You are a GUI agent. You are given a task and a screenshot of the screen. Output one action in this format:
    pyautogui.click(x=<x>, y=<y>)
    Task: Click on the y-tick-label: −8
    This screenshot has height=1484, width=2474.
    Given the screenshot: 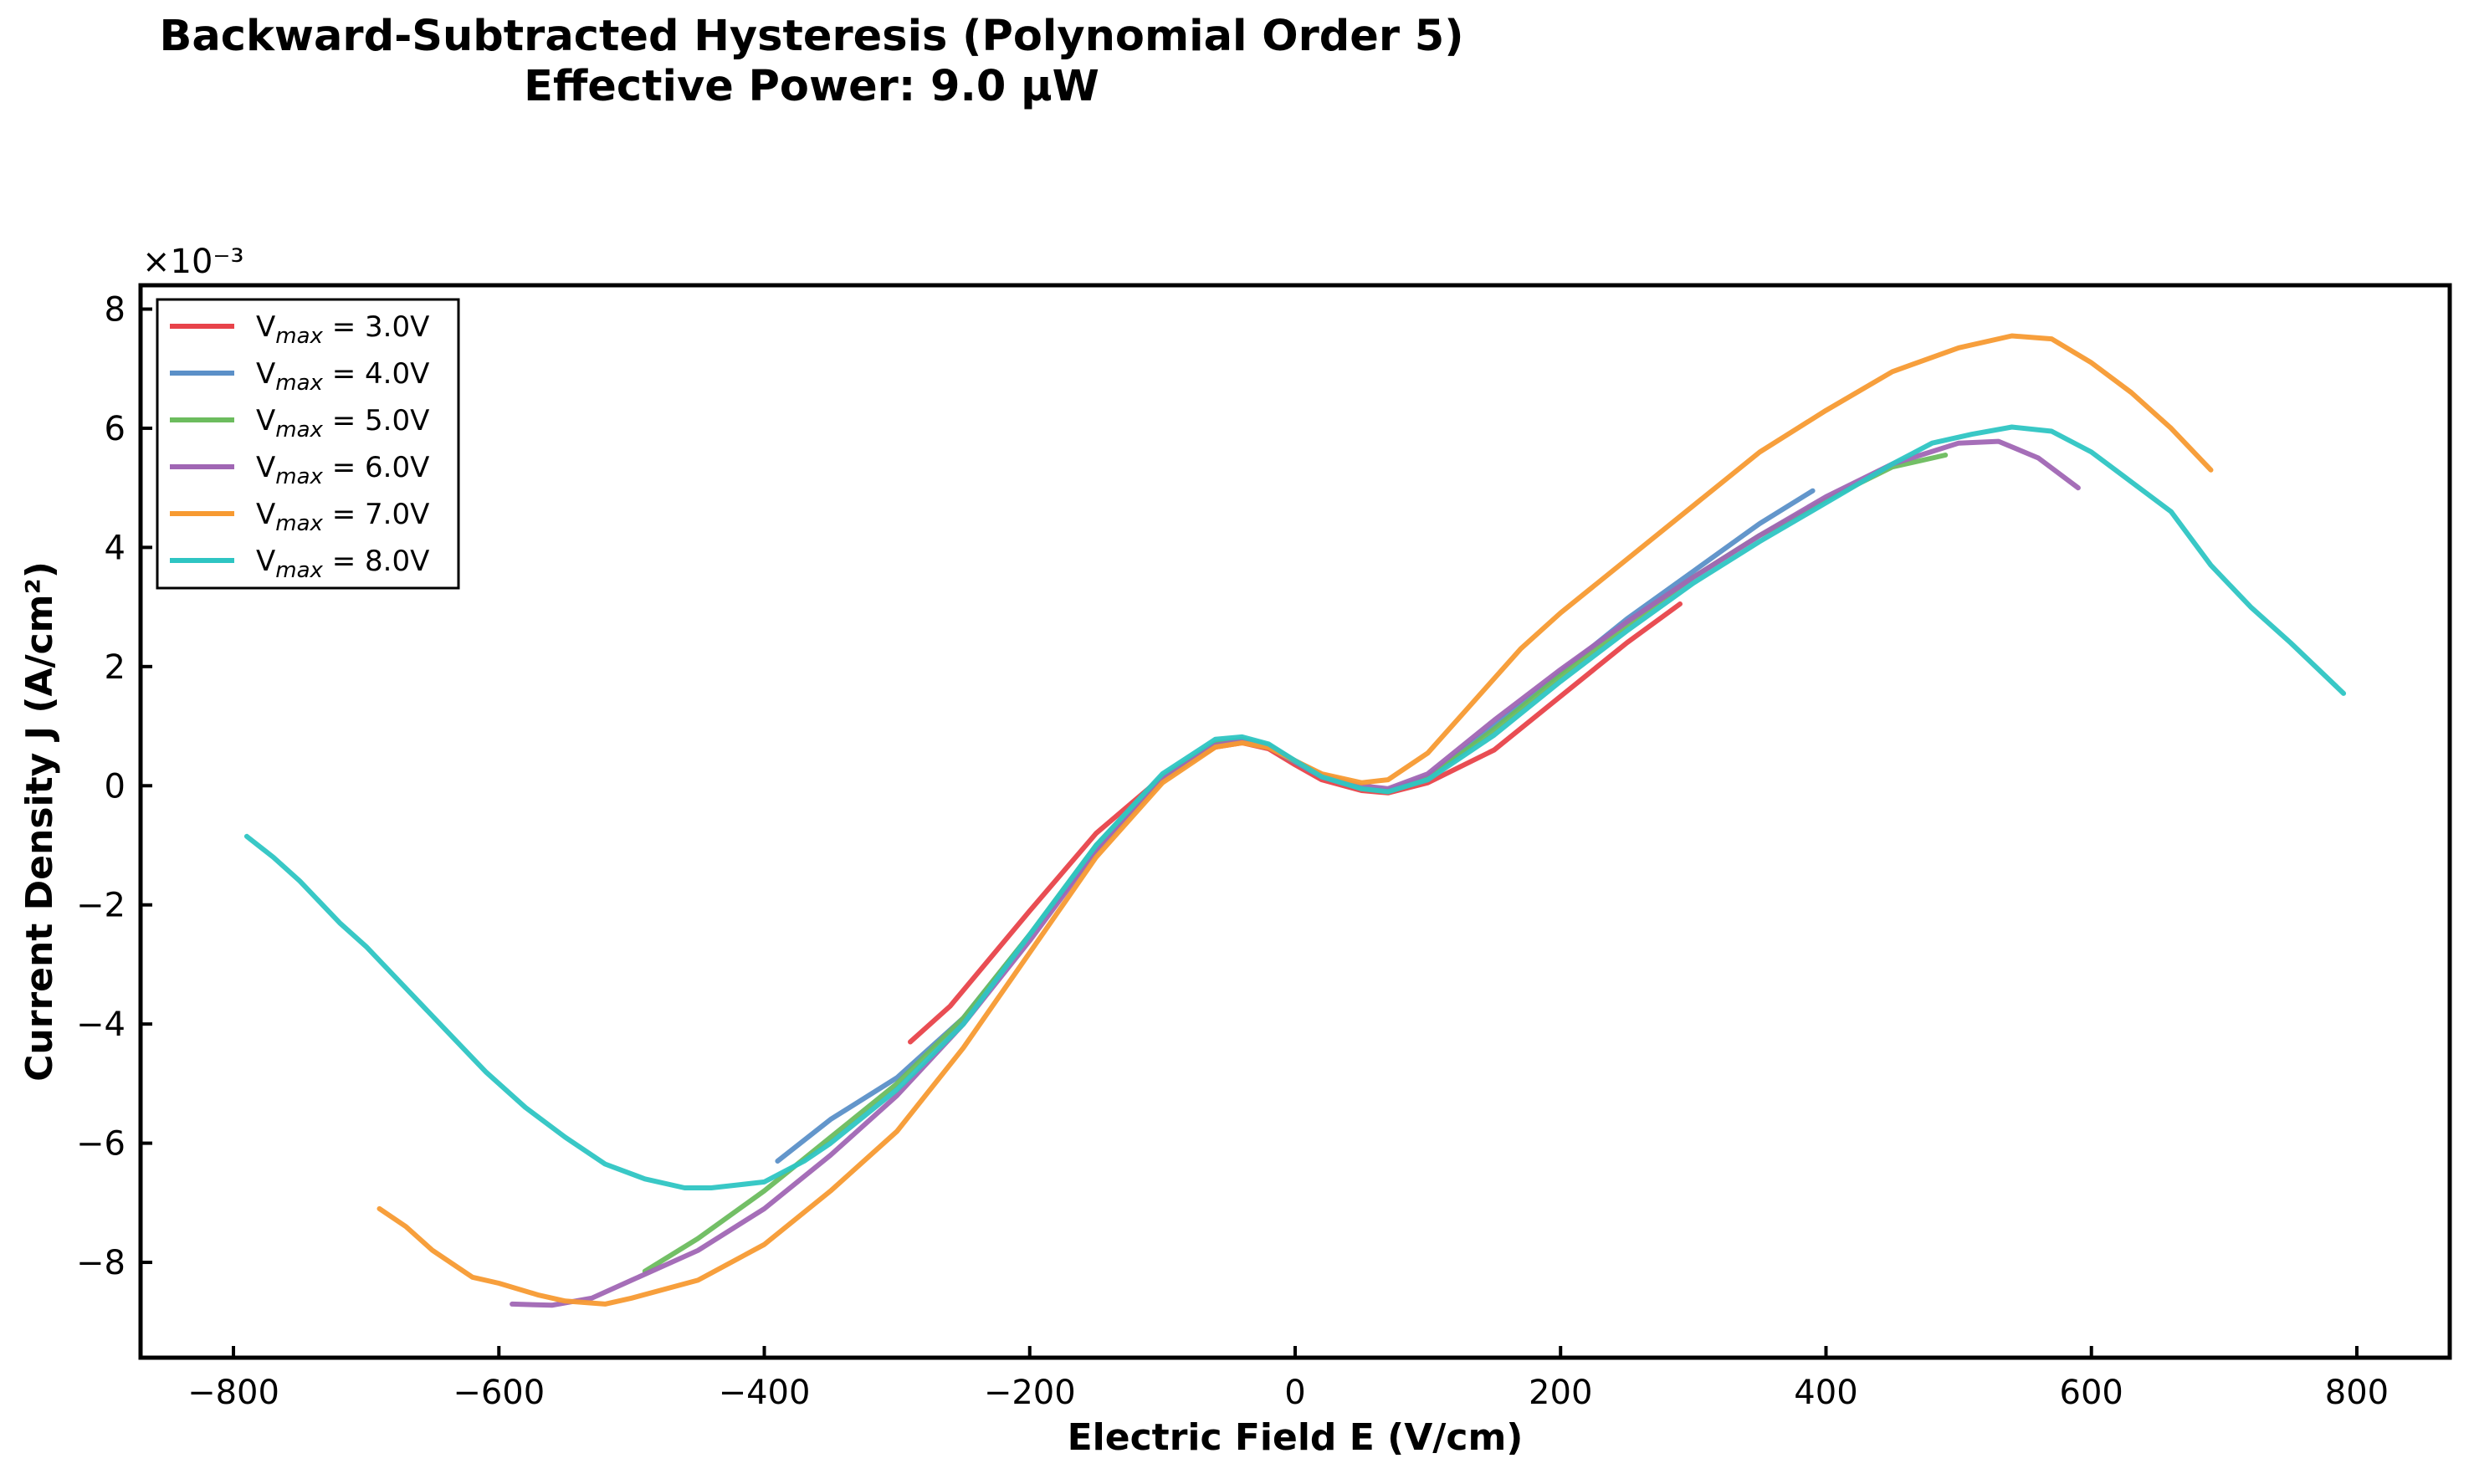 What is the action you would take?
    pyautogui.click(x=100, y=1263)
    